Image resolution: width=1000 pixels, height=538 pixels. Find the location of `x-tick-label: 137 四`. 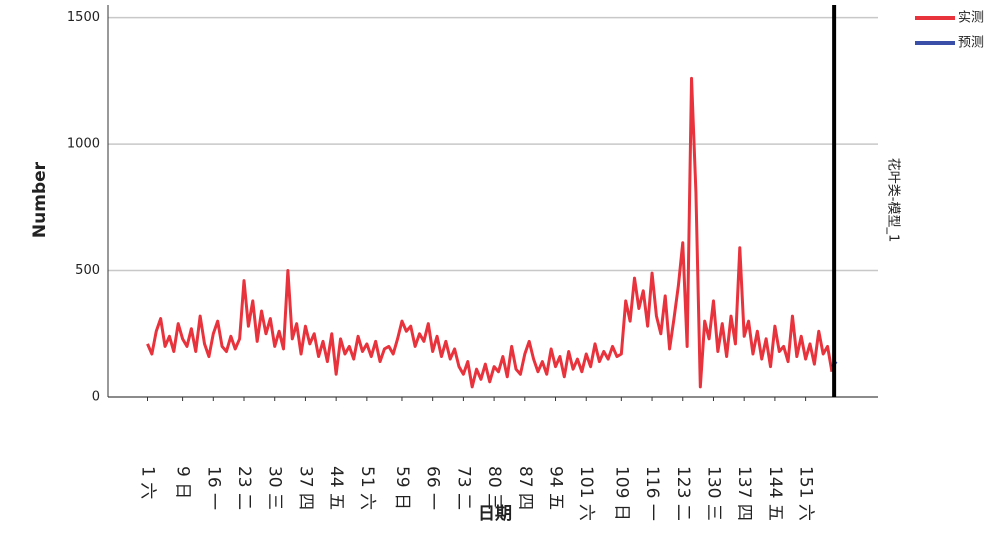

x-tick-label: 137 四 is located at coordinates (744, 493).